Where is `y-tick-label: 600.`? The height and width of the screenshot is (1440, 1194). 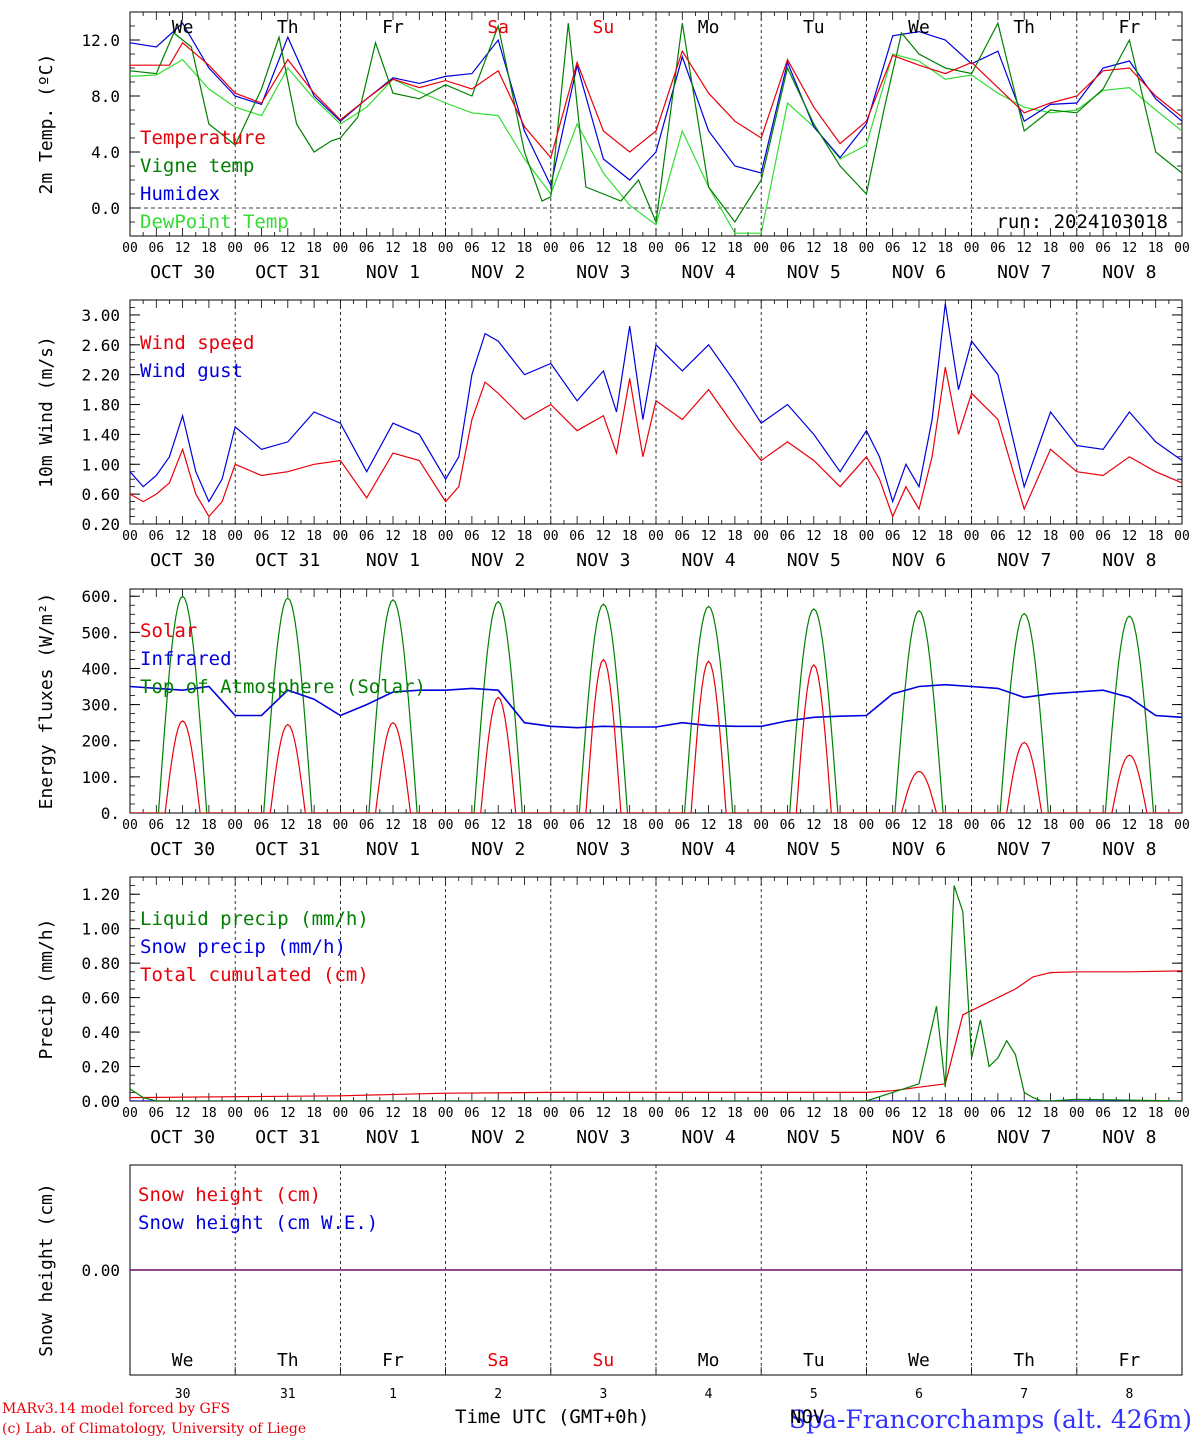 y-tick-label: 600. is located at coordinates (100, 596).